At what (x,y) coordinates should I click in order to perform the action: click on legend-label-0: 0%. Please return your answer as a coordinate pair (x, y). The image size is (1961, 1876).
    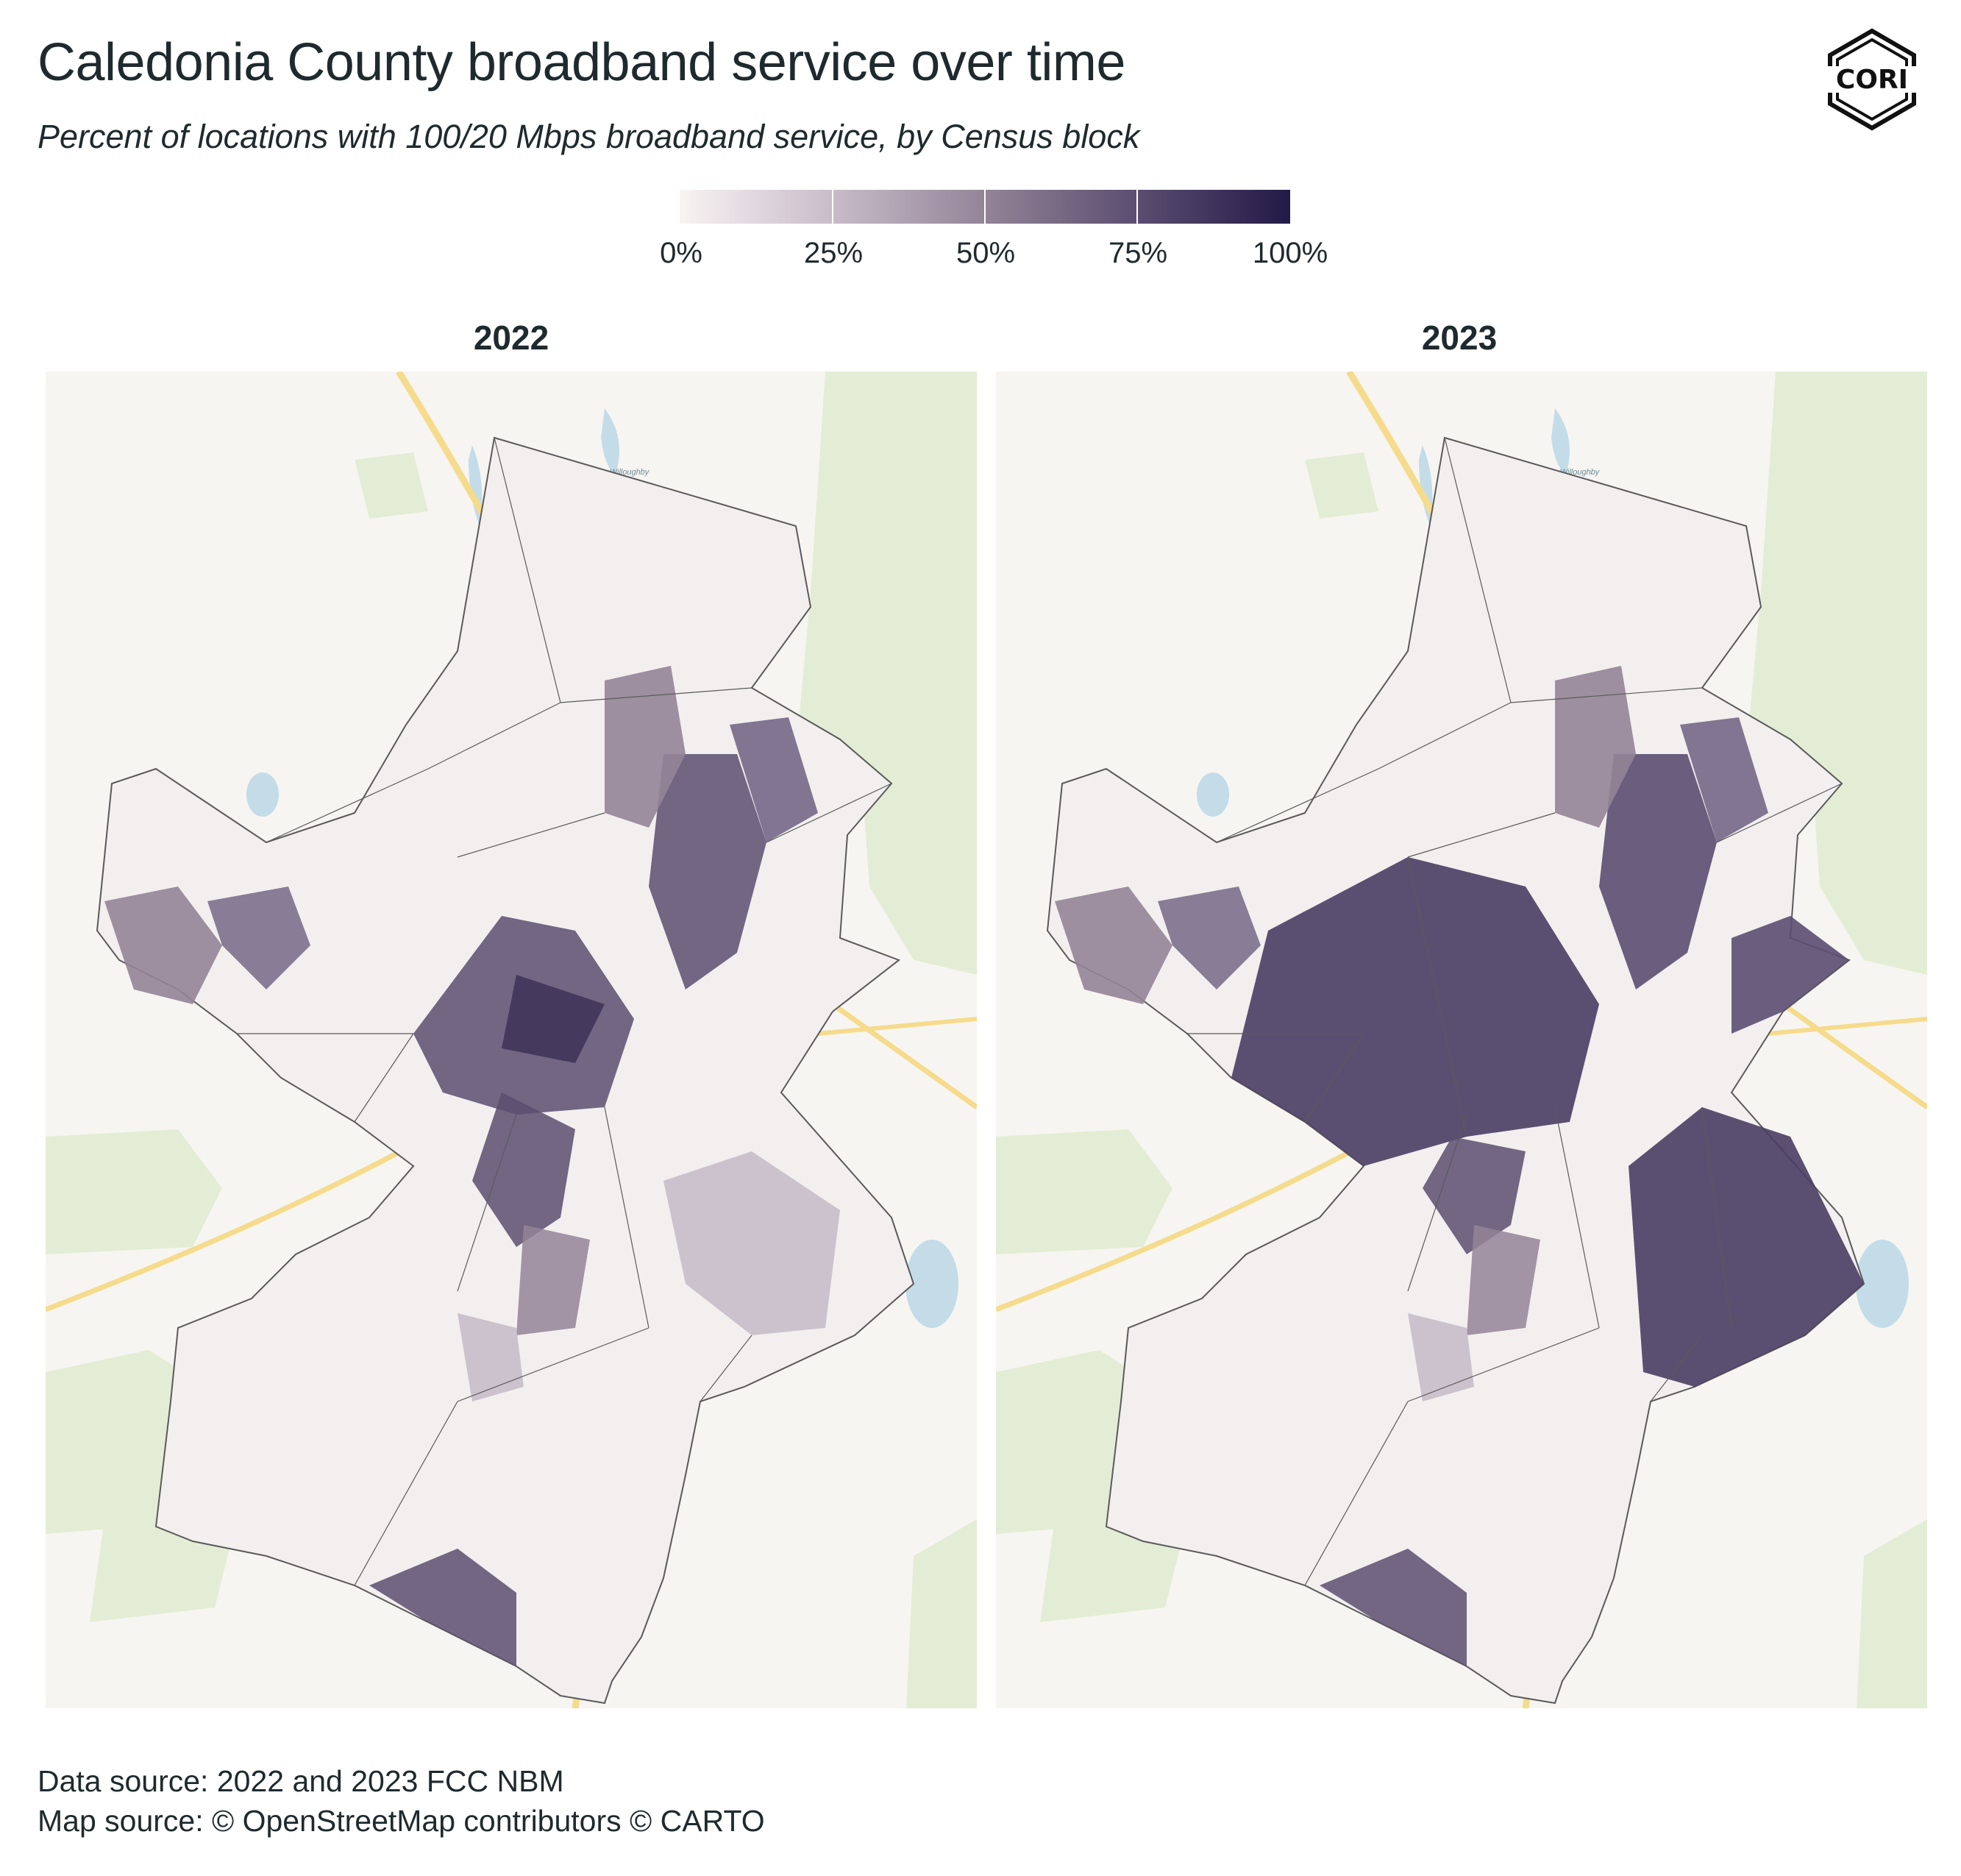
    Looking at the image, I should click on (681, 253).